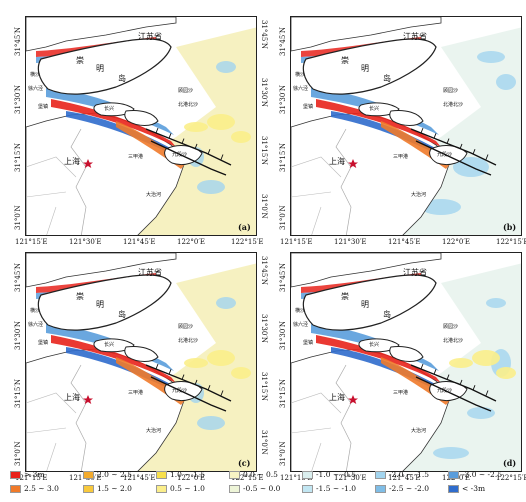 This screenshot has width=526, height=502. I want to click on legend-label: -2.0 ~ -1.5, so click(409, 475).